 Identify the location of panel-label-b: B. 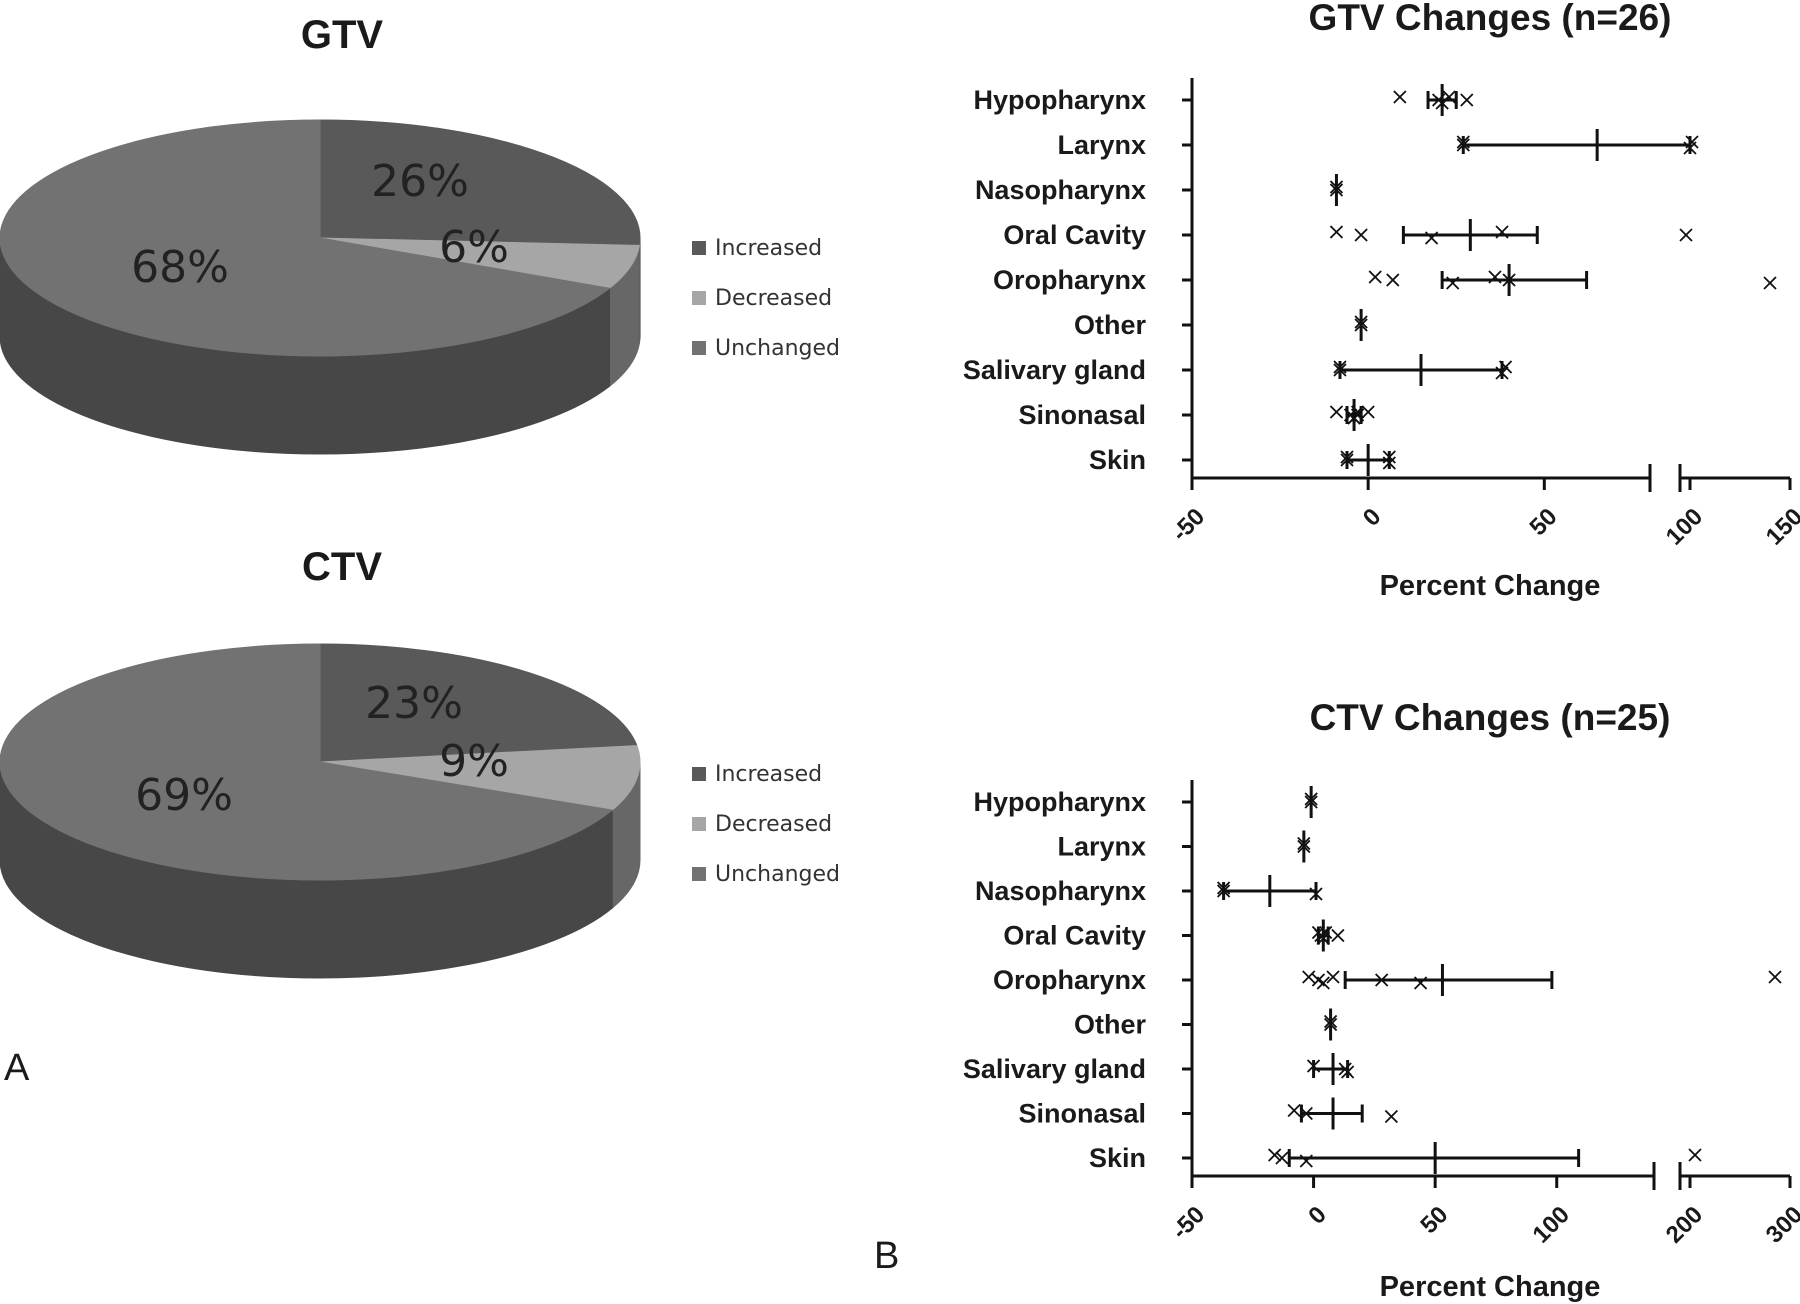
(886, 1256).